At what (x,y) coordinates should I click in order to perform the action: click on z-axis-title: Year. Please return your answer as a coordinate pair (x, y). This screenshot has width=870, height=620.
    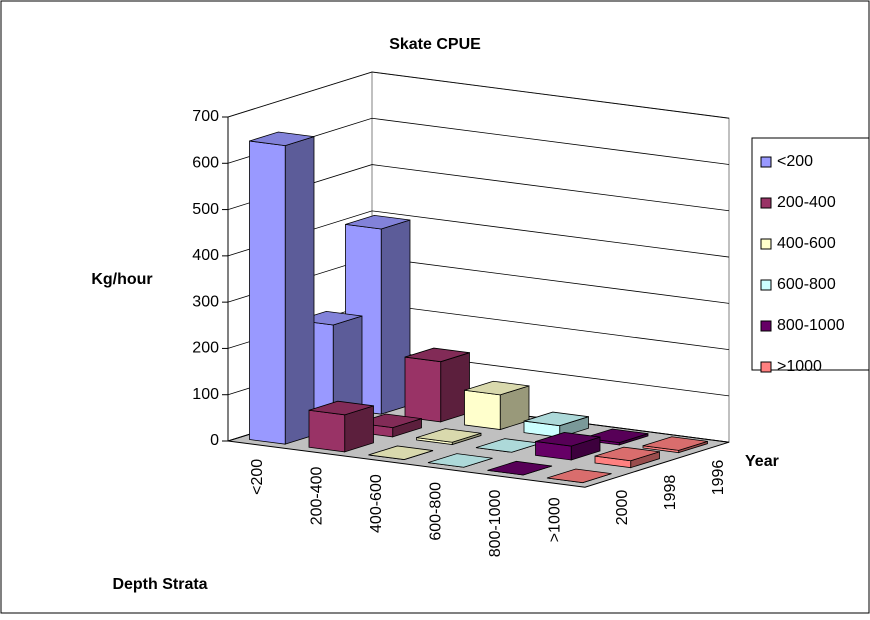
    Looking at the image, I should click on (762, 461).